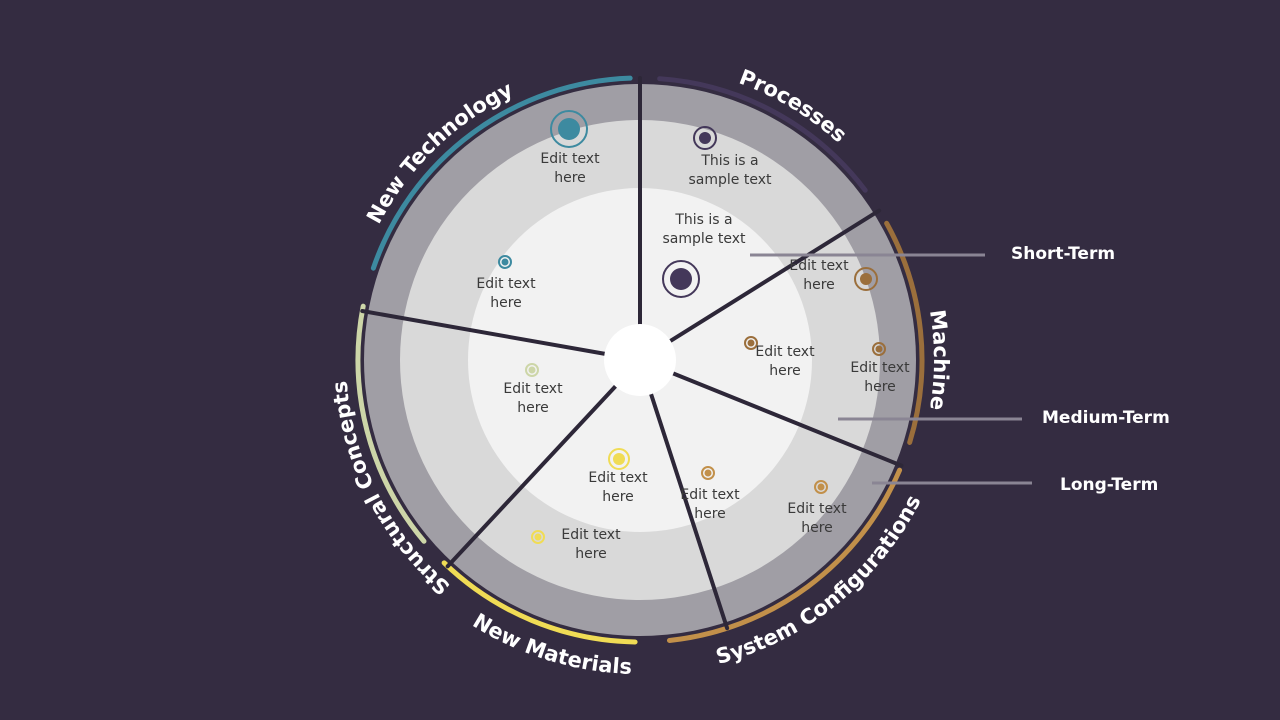 Image resolution: width=1280 pixels, height=720 pixels. I want to click on term-long: Long-Term, so click(1015, 485).